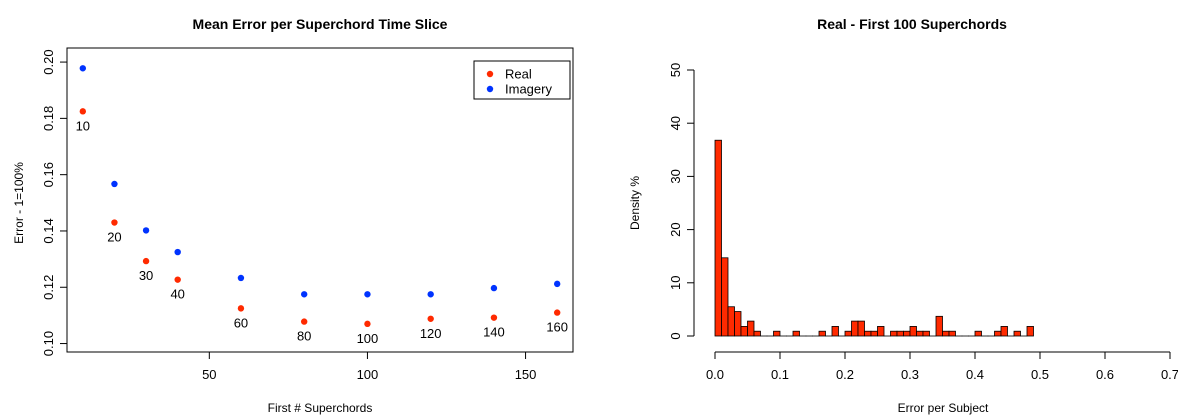  I want to click on left-y-tick-label: 0.14, so click(48, 230).